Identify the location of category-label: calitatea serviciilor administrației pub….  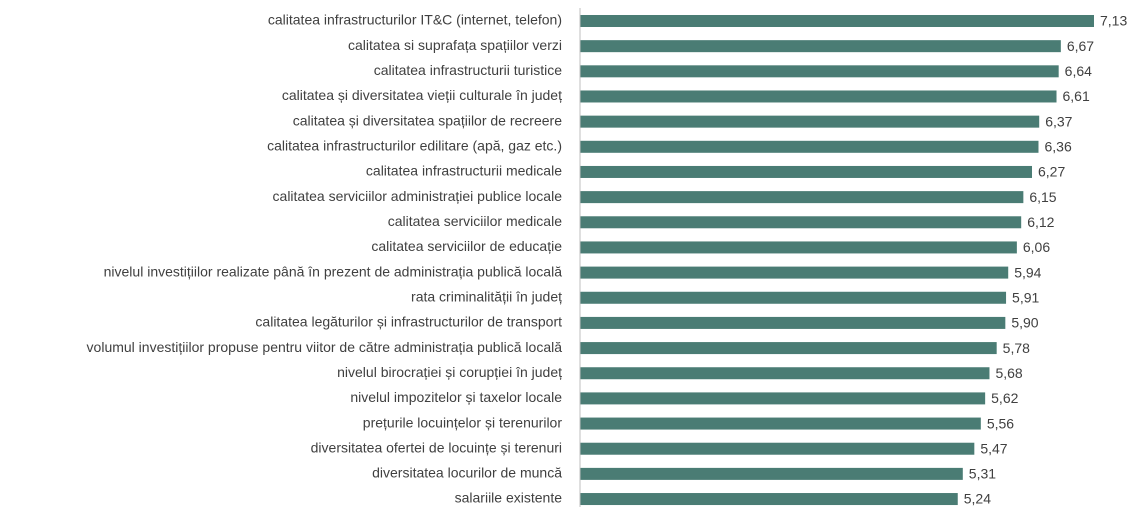
(418, 196).